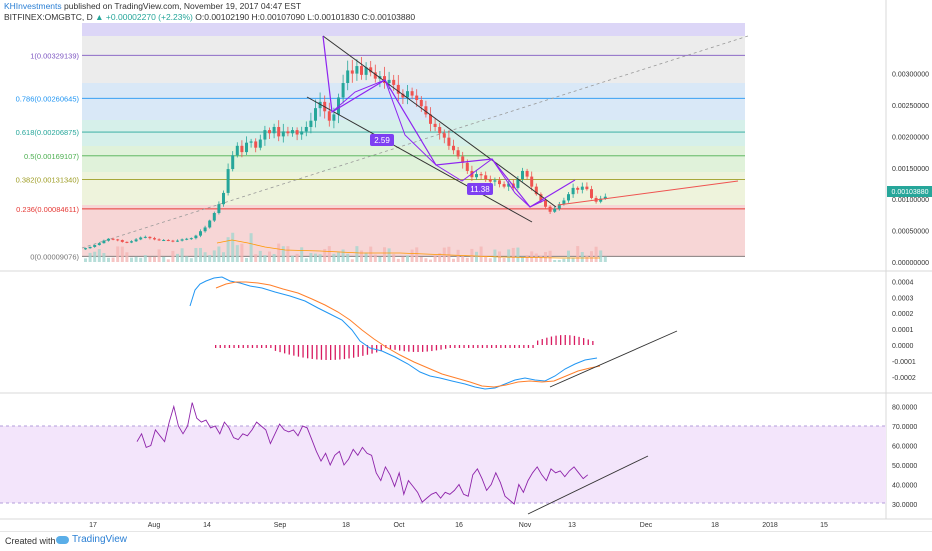 The image size is (932, 551). I want to click on rsi-line, so click(362, 453).